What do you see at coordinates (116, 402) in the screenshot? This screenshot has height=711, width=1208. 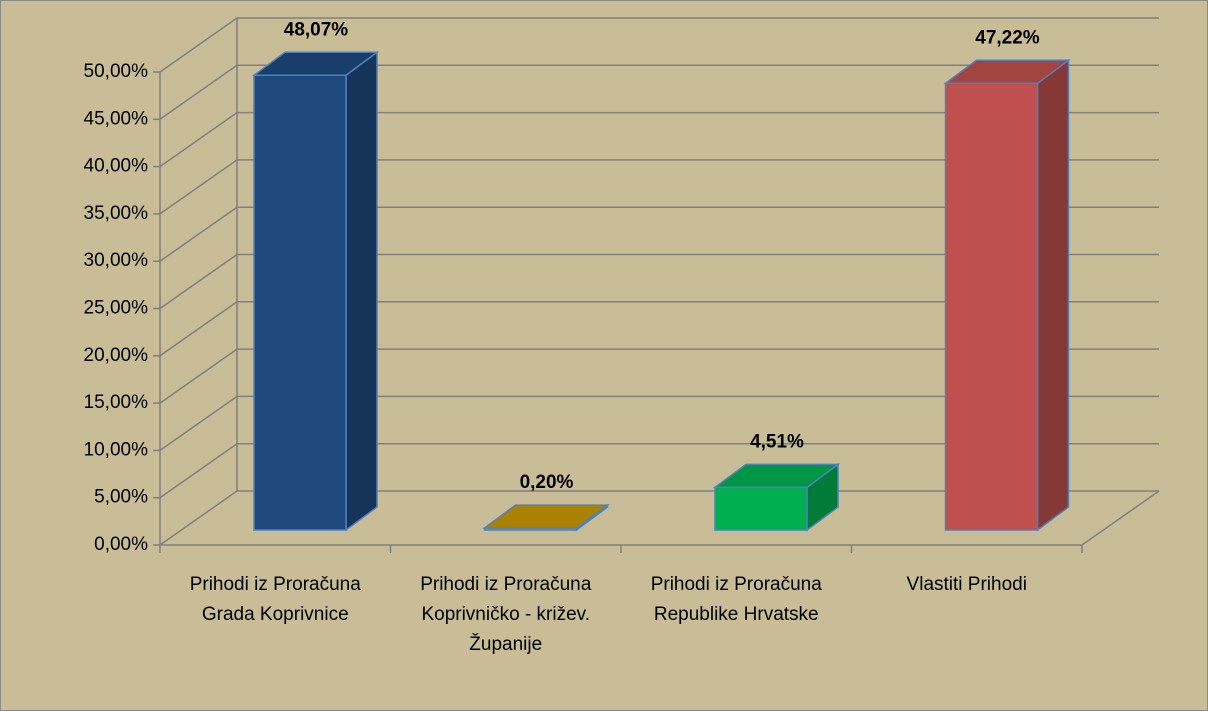 I see `y-tick-label: 15,00%` at bounding box center [116, 402].